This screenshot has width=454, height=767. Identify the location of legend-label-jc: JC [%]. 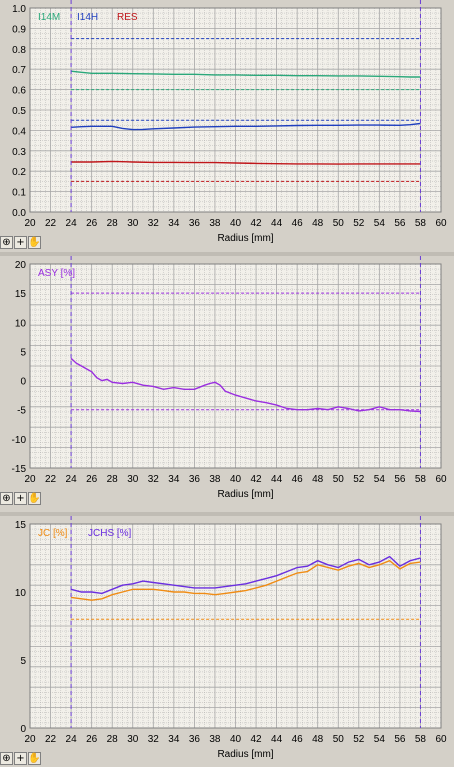
(53, 533).